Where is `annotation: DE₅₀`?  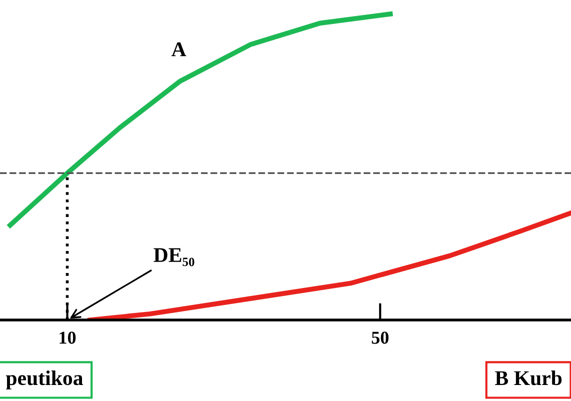
annotation: DE₅₀ is located at coordinates (174, 257).